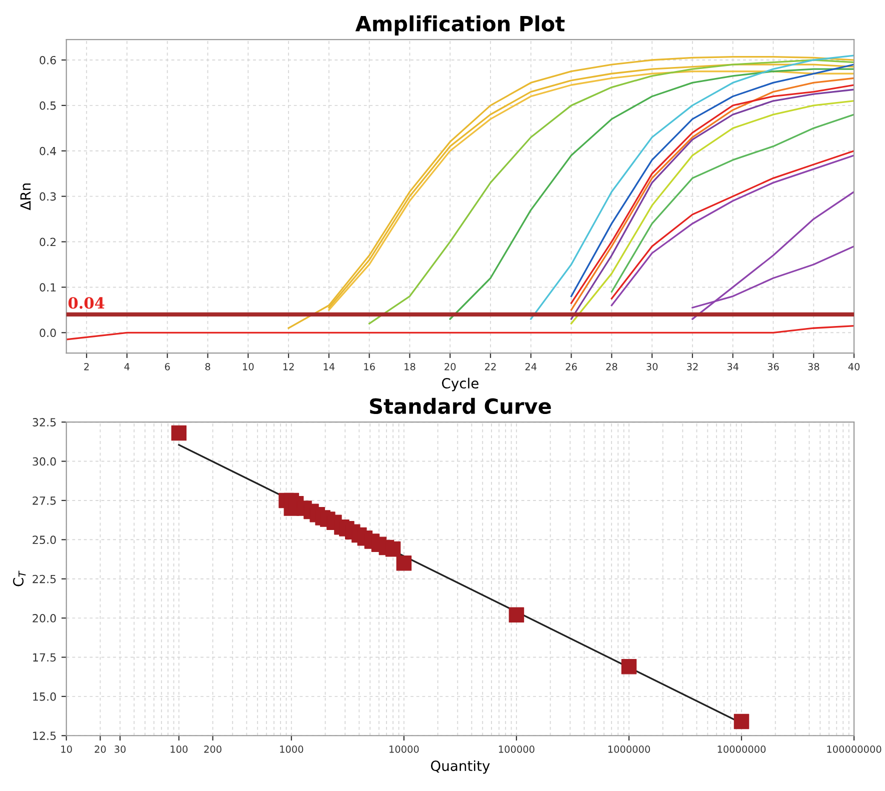 The image size is (885, 791). I want to click on x-tick-label: 34, so click(732, 366).